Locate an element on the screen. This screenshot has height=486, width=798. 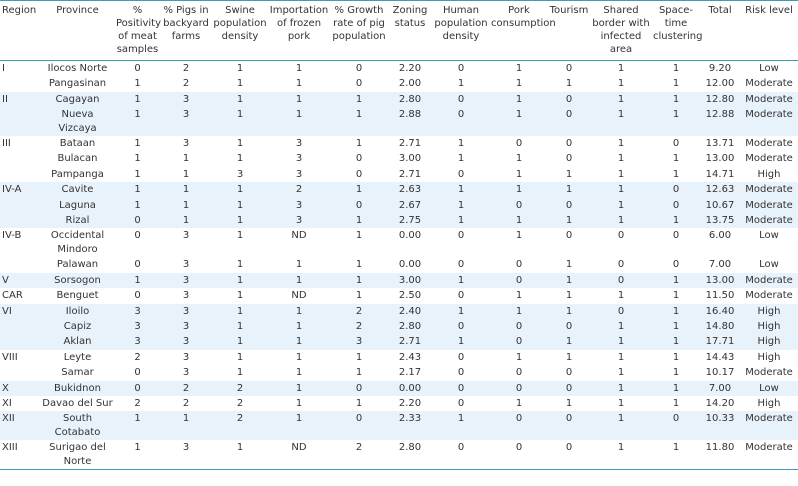
table-row: Capiz 3 3 1 1 2 2.80 0 0 0 1 1 14.80 High is located at coordinates (399, 326).